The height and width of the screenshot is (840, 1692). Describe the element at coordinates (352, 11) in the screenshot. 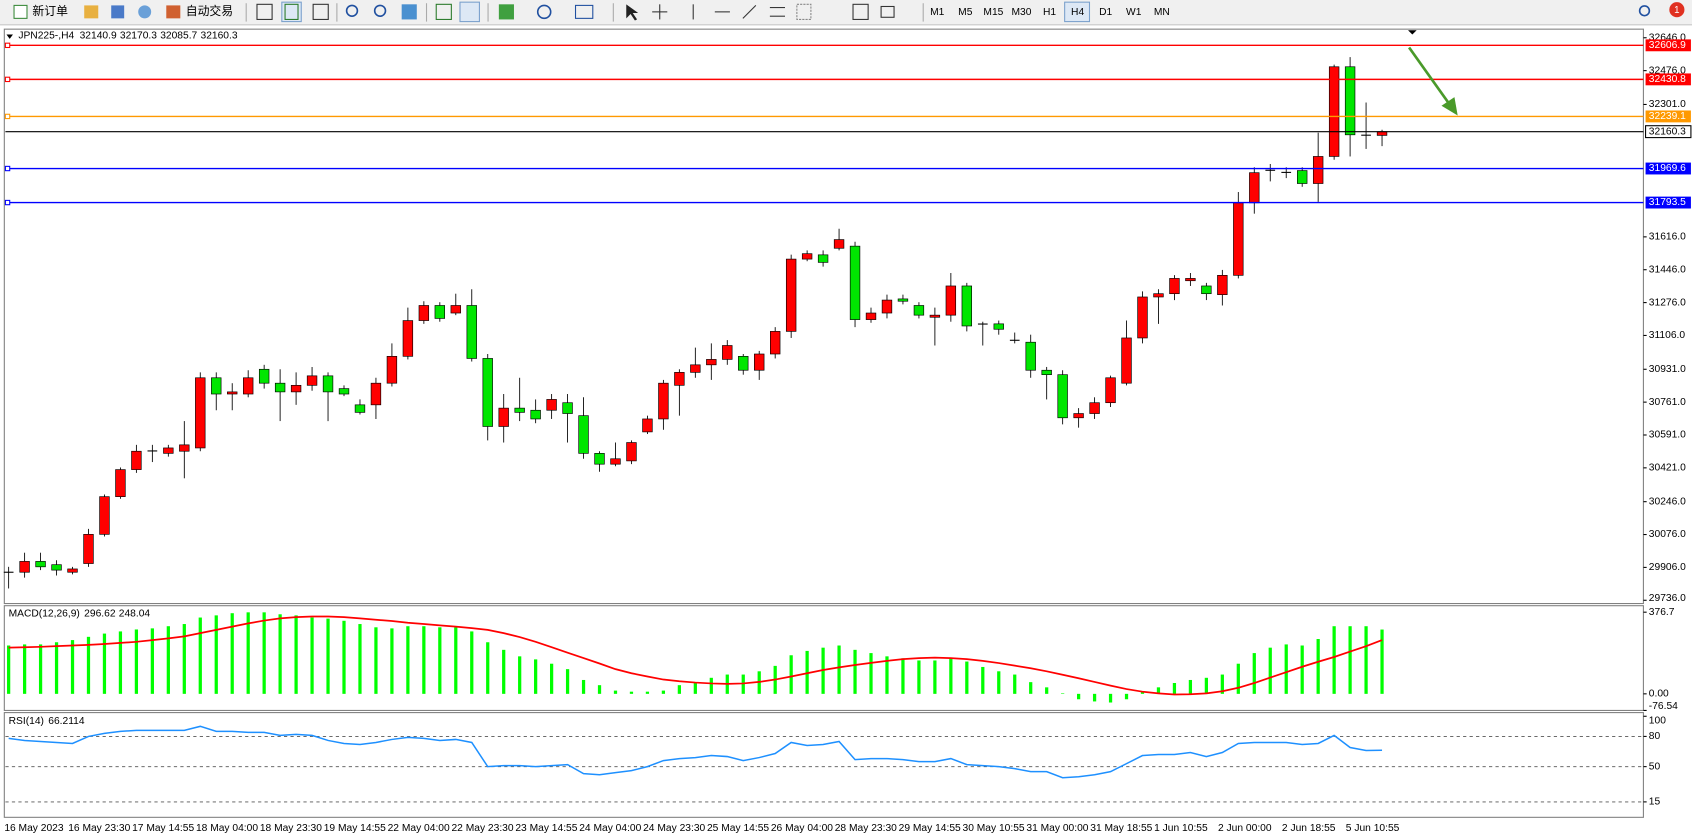

I see `zoom-in` at that location.